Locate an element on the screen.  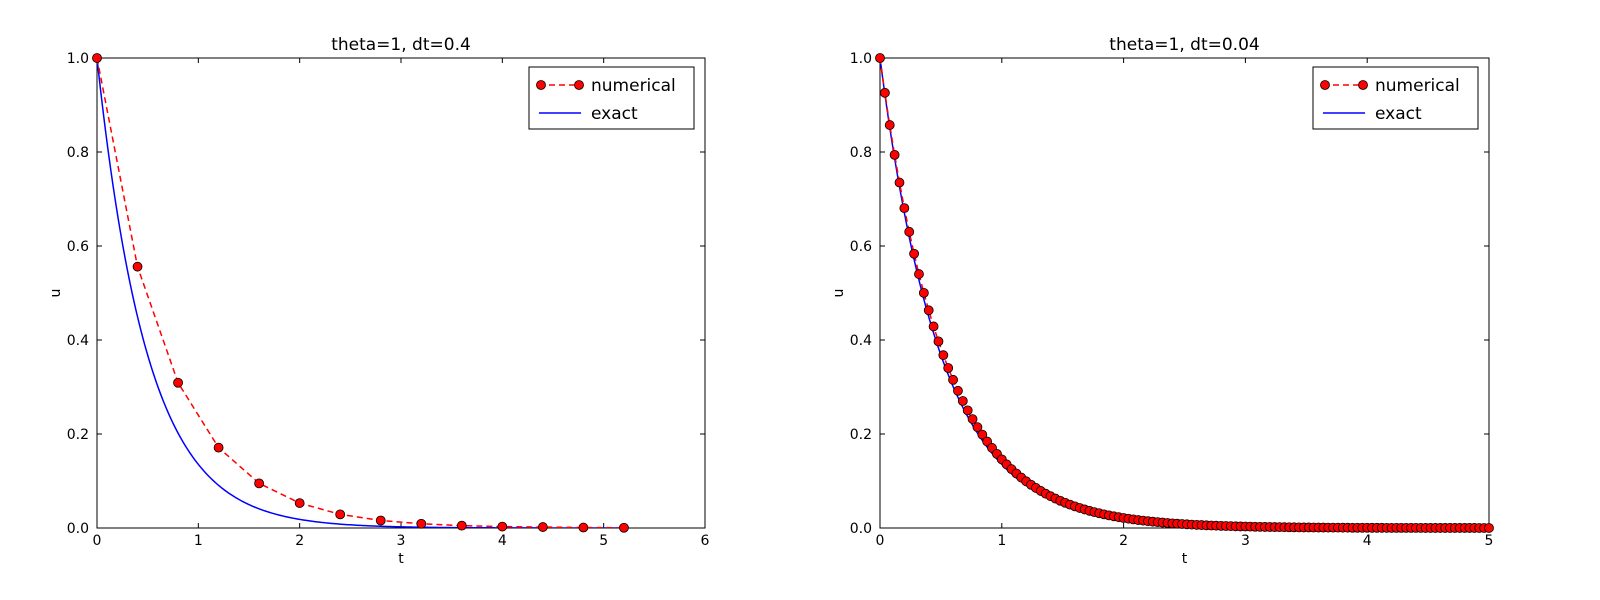
x-tick-label: 6 is located at coordinates (705, 541).